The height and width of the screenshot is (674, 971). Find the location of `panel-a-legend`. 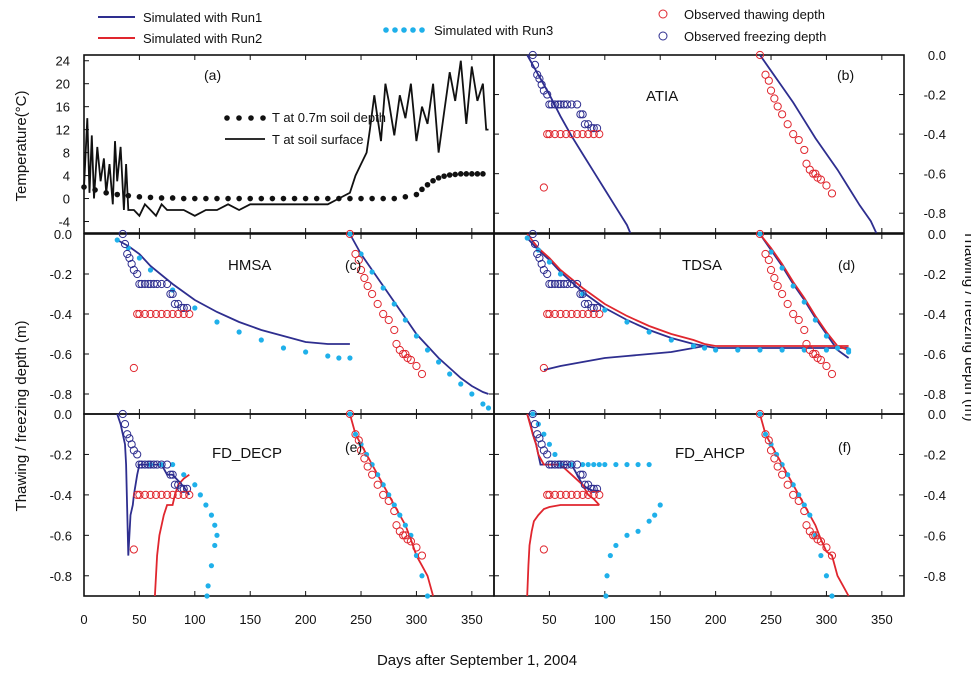

panel-a-legend is located at coordinates (245, 127).